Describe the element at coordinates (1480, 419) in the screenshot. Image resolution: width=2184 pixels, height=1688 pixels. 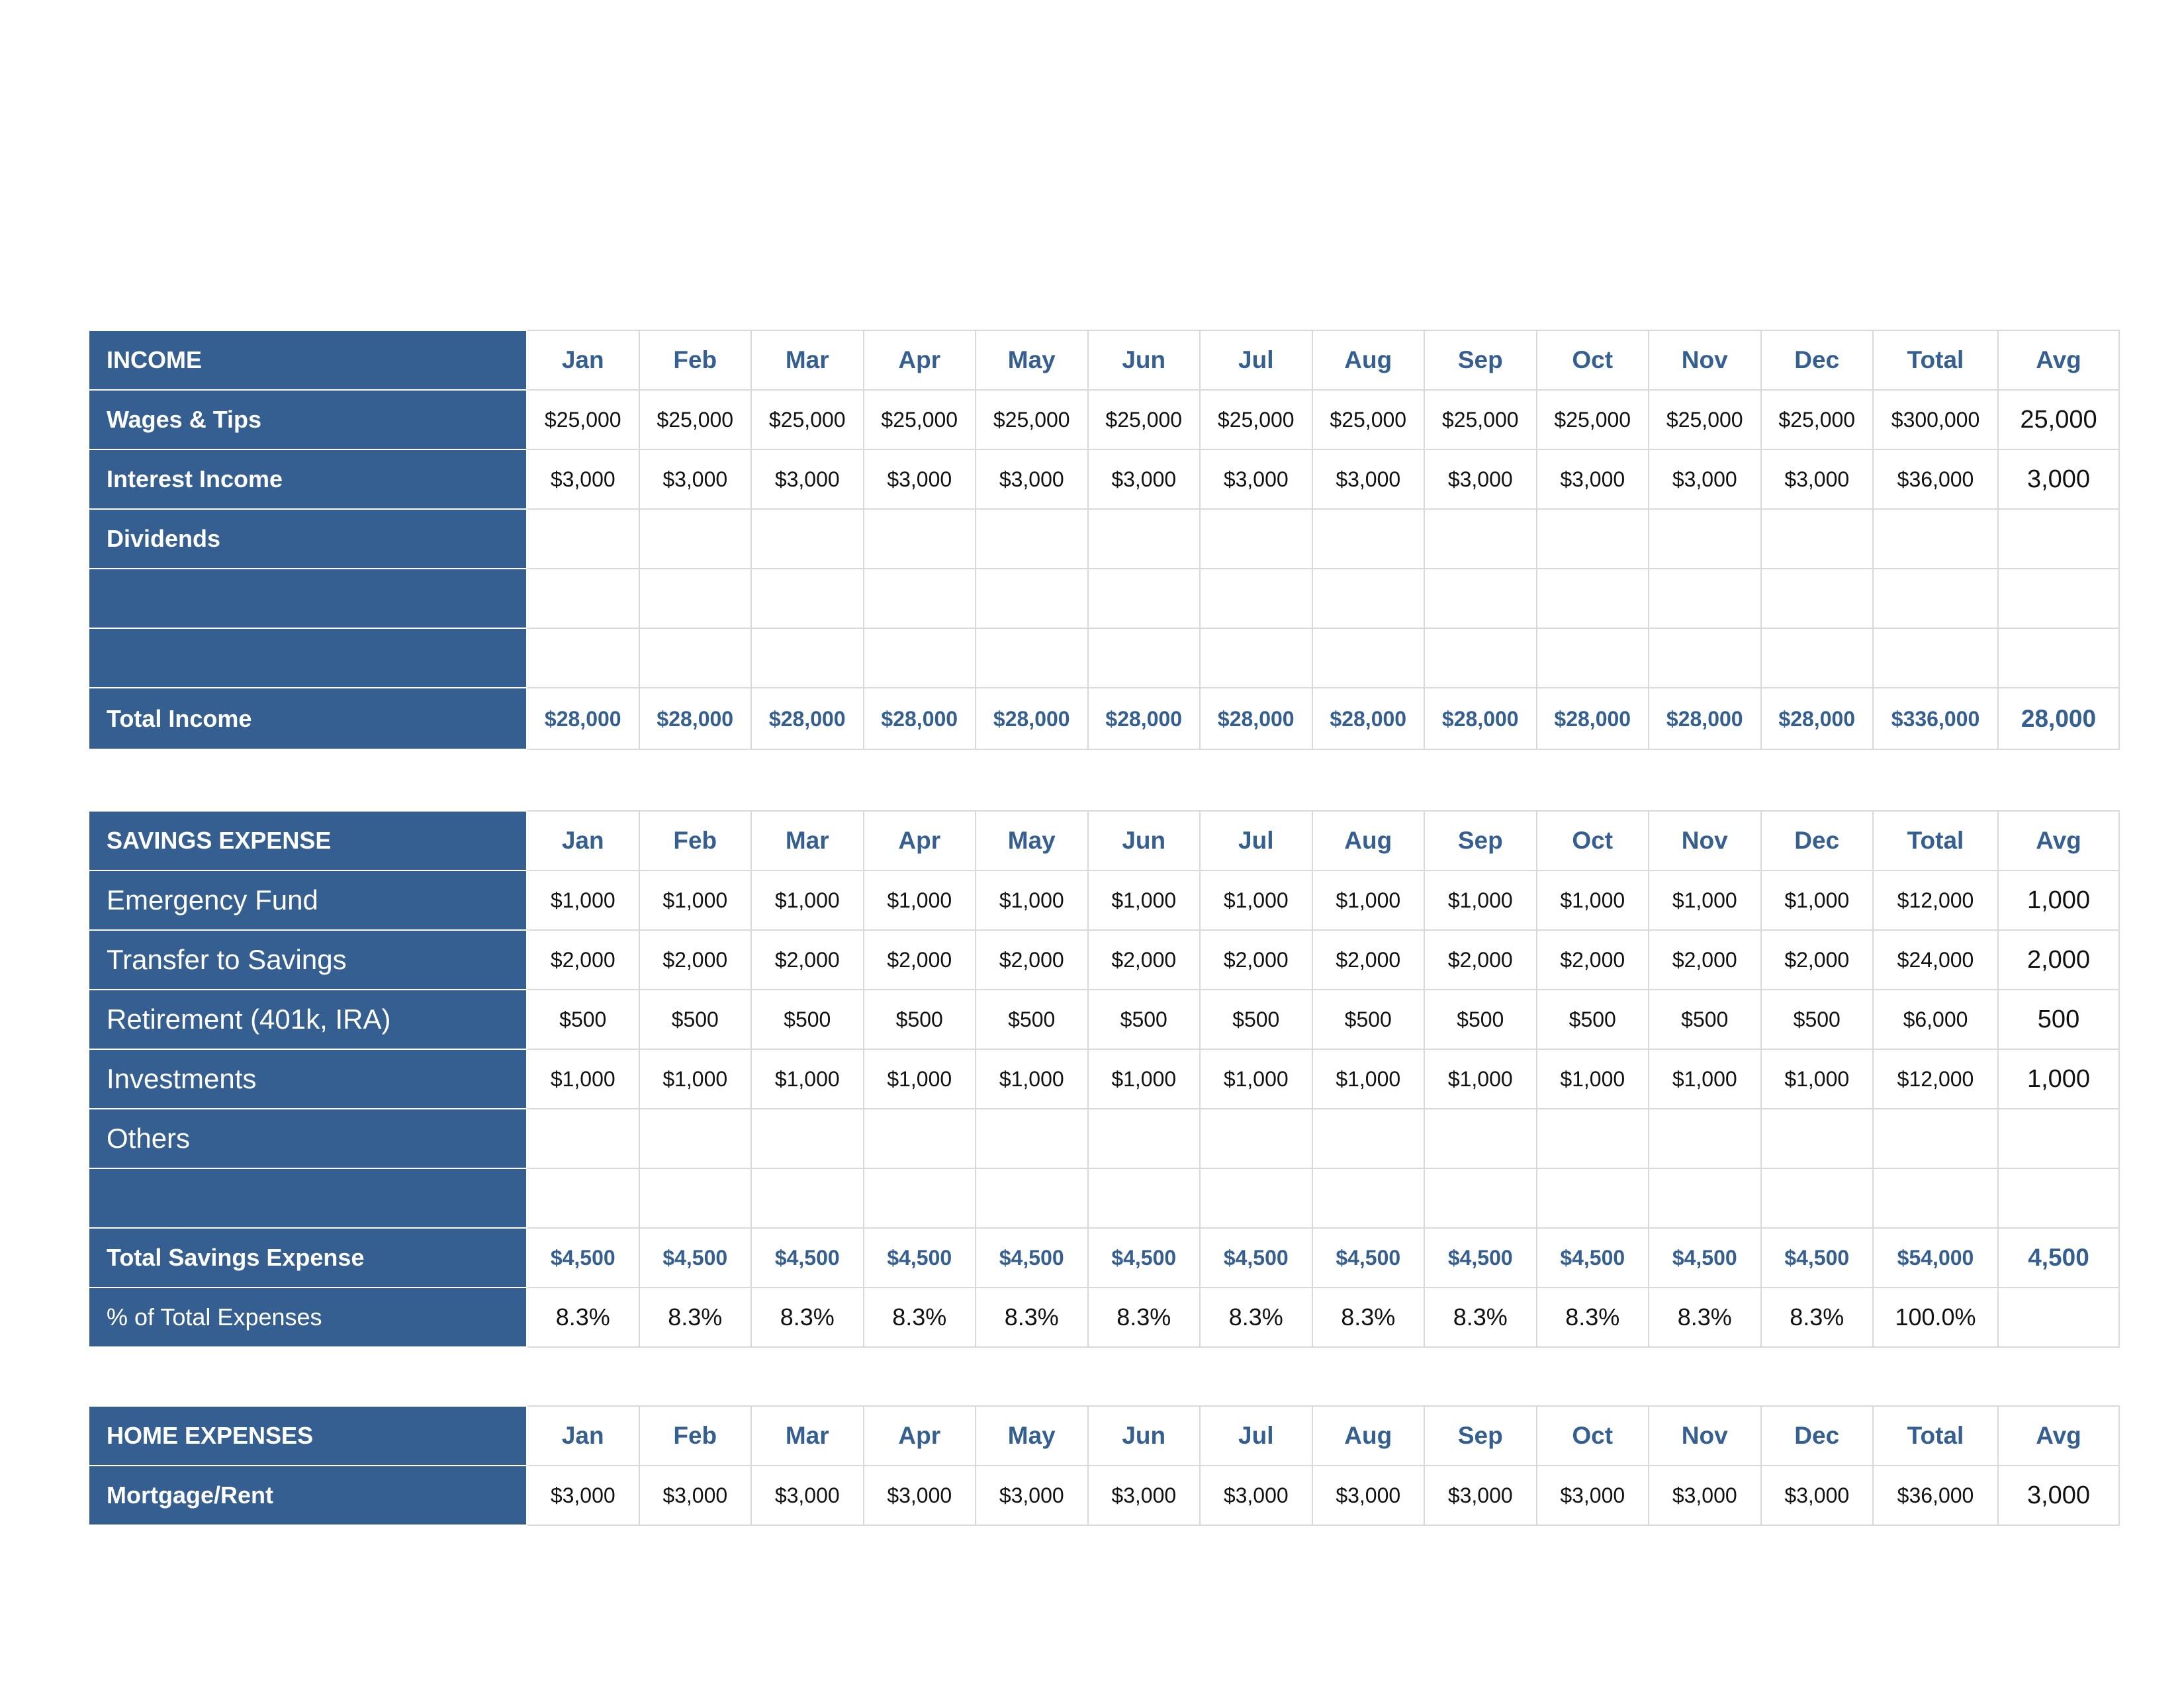
I see `cell-sep: $25,000` at that location.